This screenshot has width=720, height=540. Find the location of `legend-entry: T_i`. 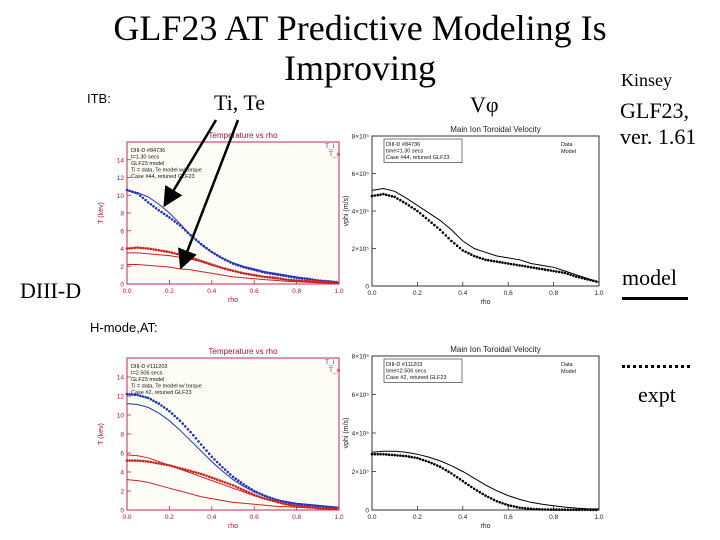

legend-entry: T_i is located at coordinates (329, 362).